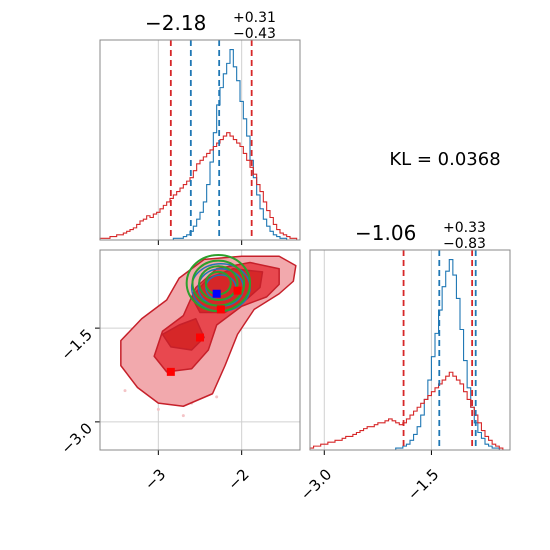 The image size is (550, 550). What do you see at coordinates (464, 244) in the screenshot?
I see `y-marginal-title-minus: −0.83` at bounding box center [464, 244].